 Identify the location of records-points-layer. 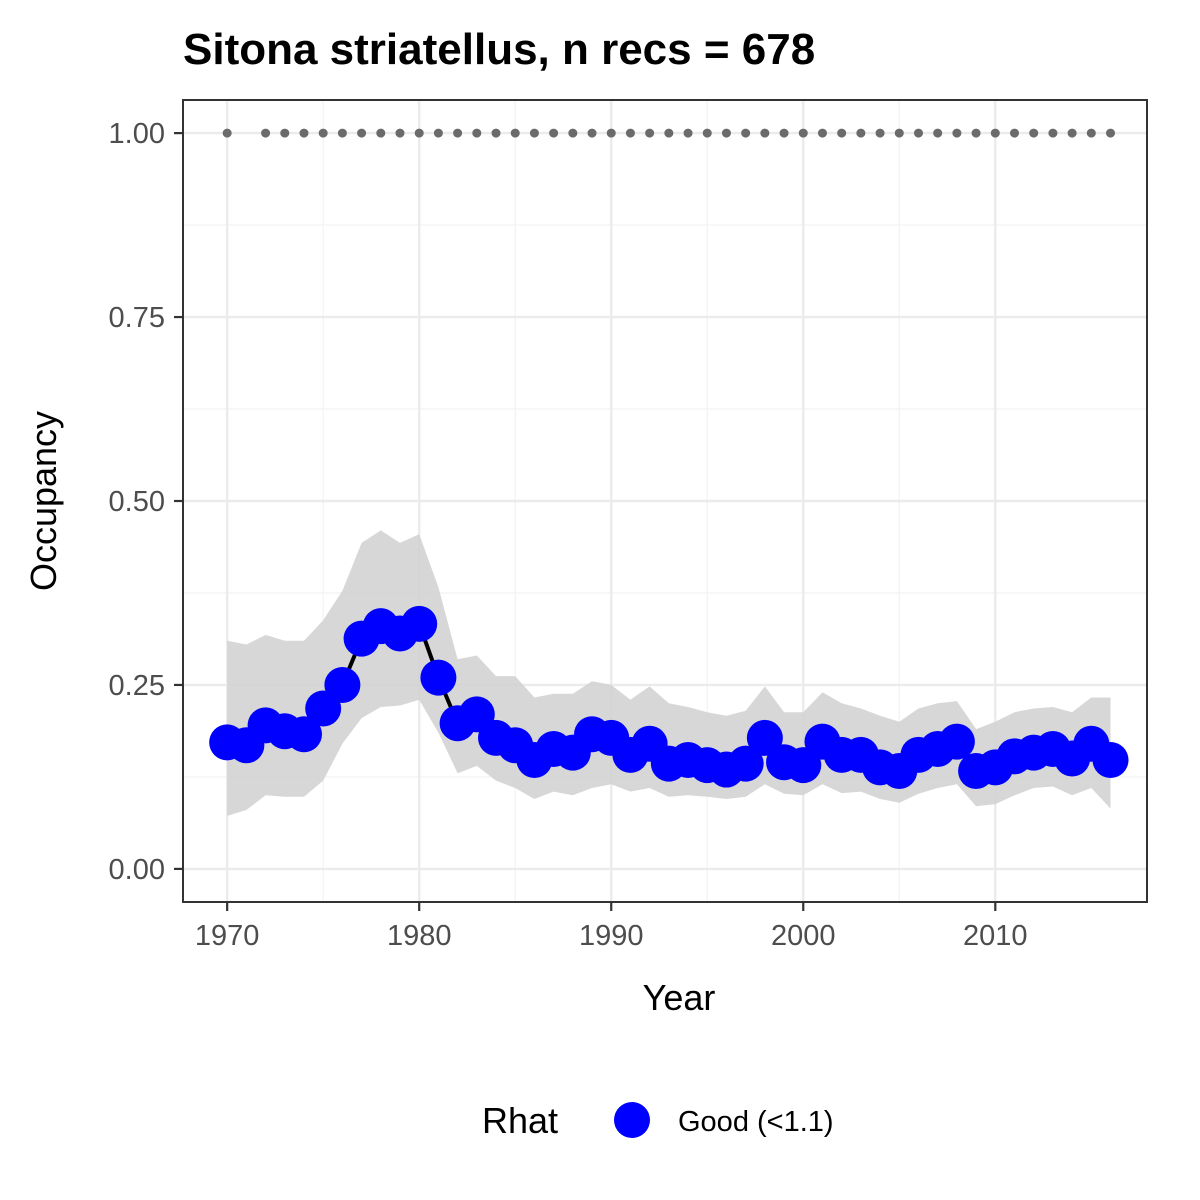
(669, 133).